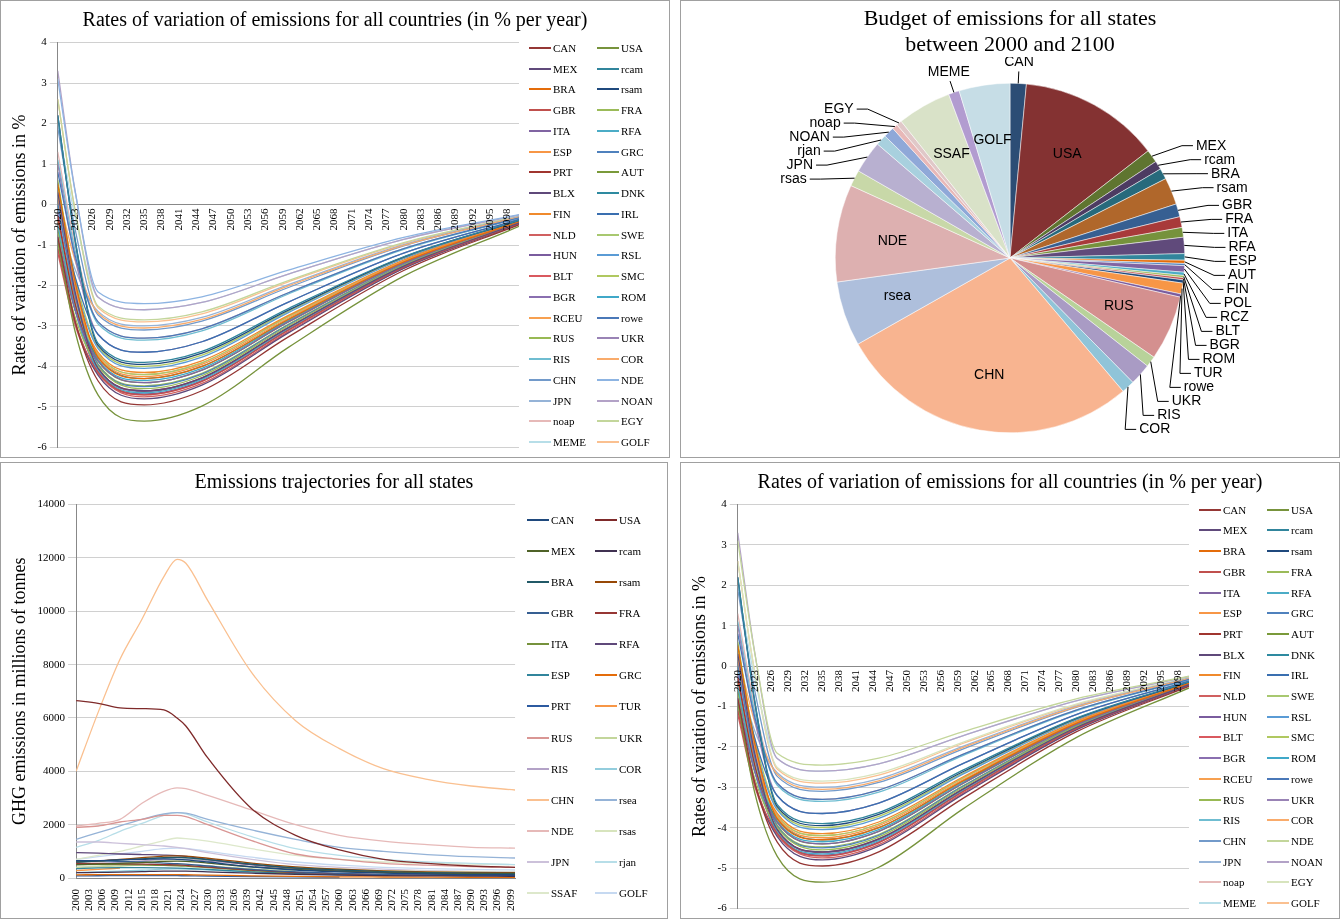 The image size is (1340, 919). Describe the element at coordinates (724, 665) in the screenshot. I see `y-tick-label: 0` at that location.